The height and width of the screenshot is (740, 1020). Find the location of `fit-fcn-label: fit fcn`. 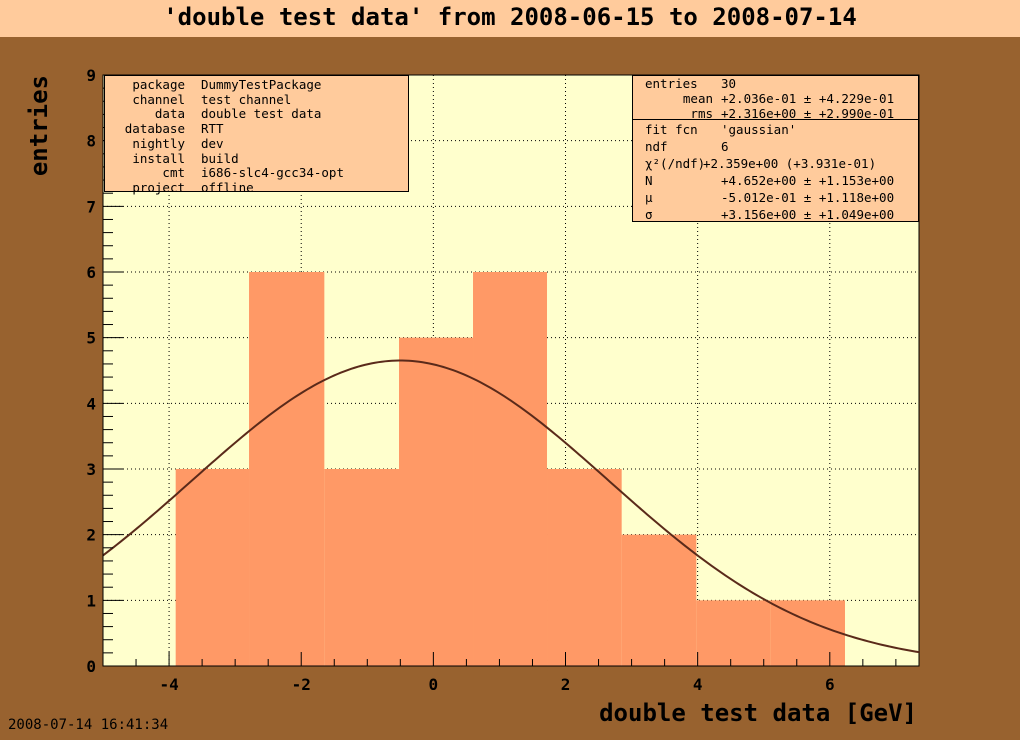

fit-fcn-label: fit fcn is located at coordinates (671, 129).